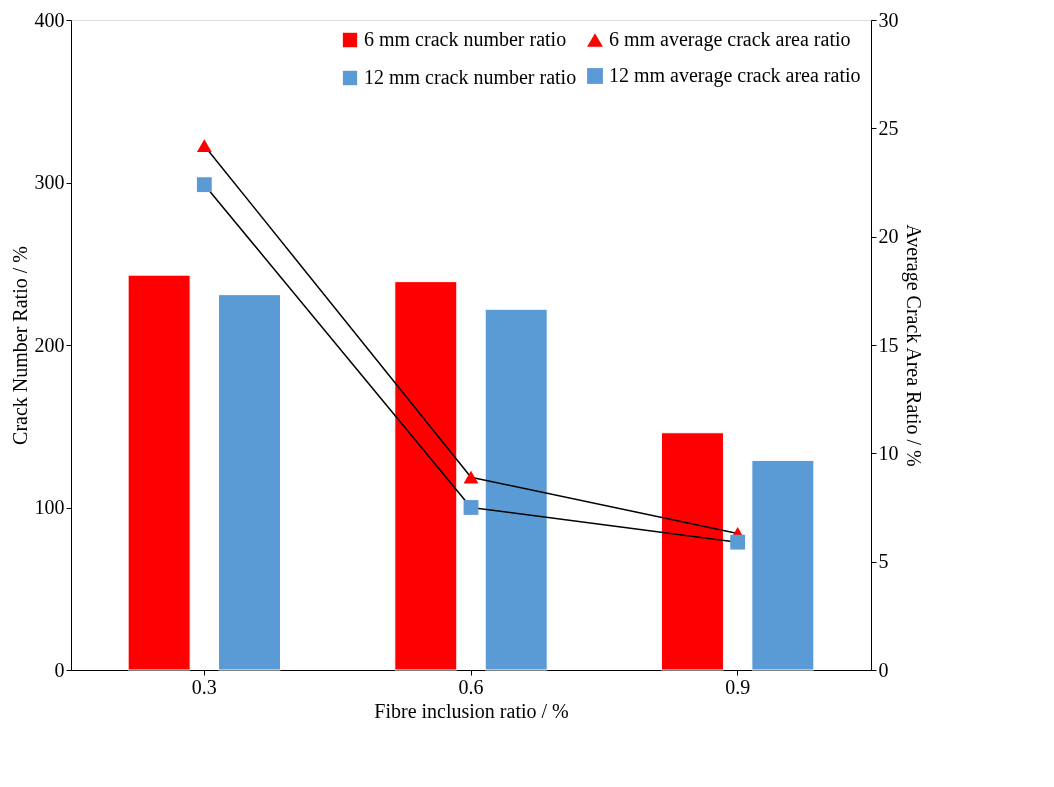  Describe the element at coordinates (204, 686) in the screenshot. I see `x-tick-label: 0.3` at that location.